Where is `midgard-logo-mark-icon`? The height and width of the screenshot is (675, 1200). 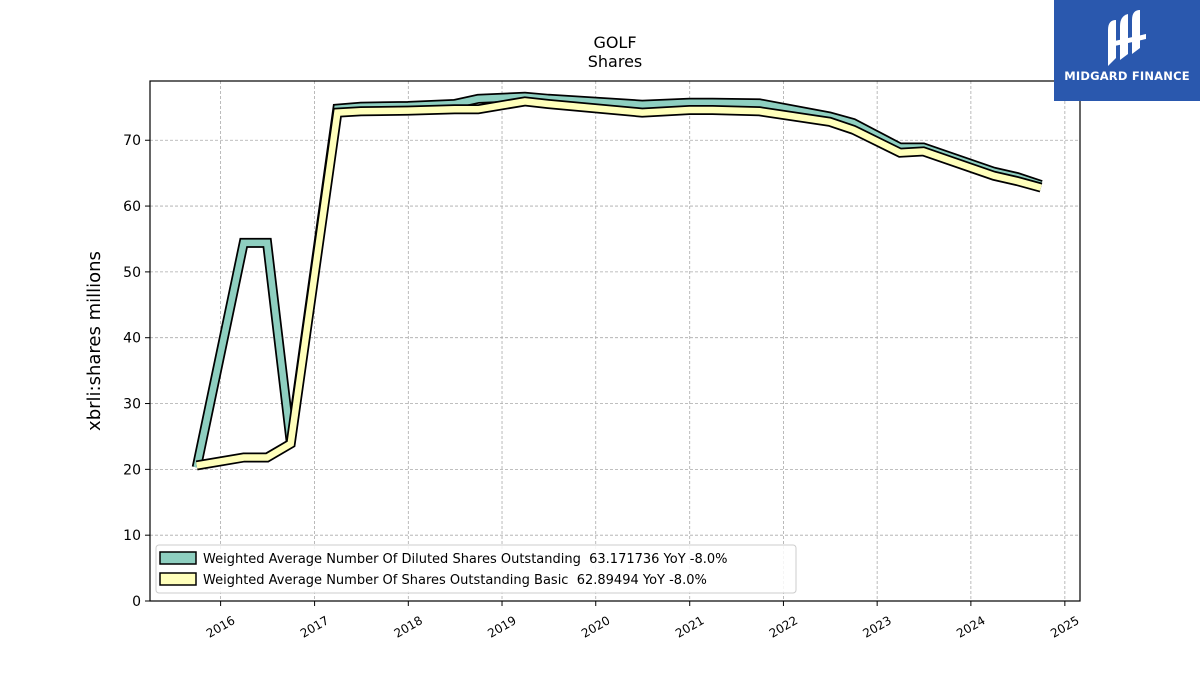
midgard-logo-mark-icon is located at coordinates (1127, 38).